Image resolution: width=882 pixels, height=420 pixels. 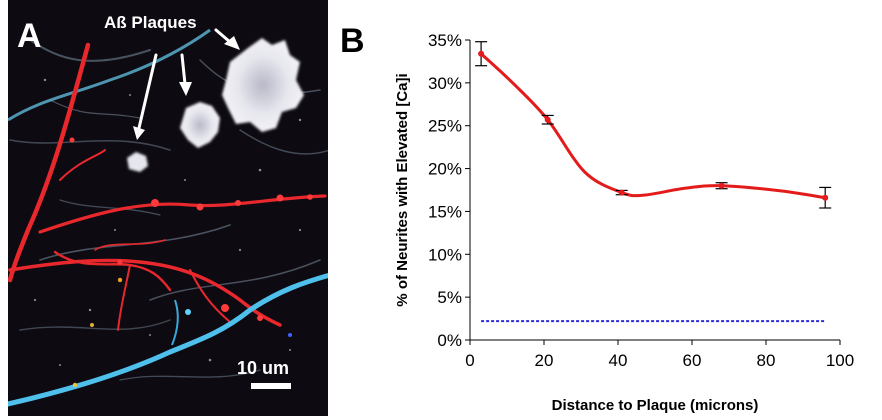 What do you see at coordinates (692, 360) in the screenshot?
I see `x-tick-label: 60` at bounding box center [692, 360].